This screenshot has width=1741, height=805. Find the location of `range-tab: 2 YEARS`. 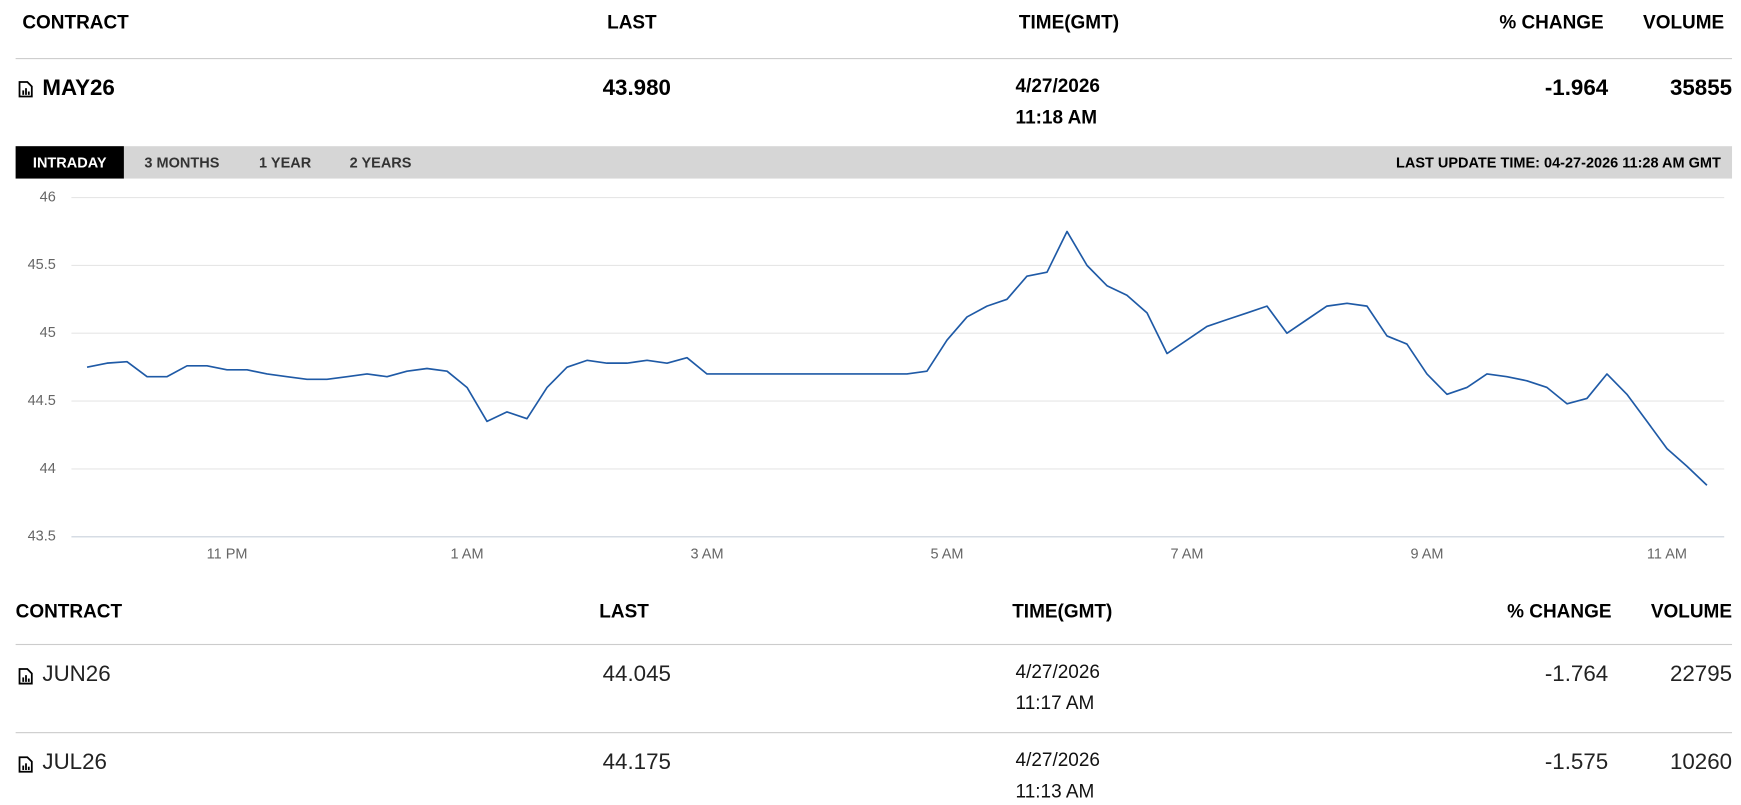

range-tab: 2 YEARS is located at coordinates (380, 162).